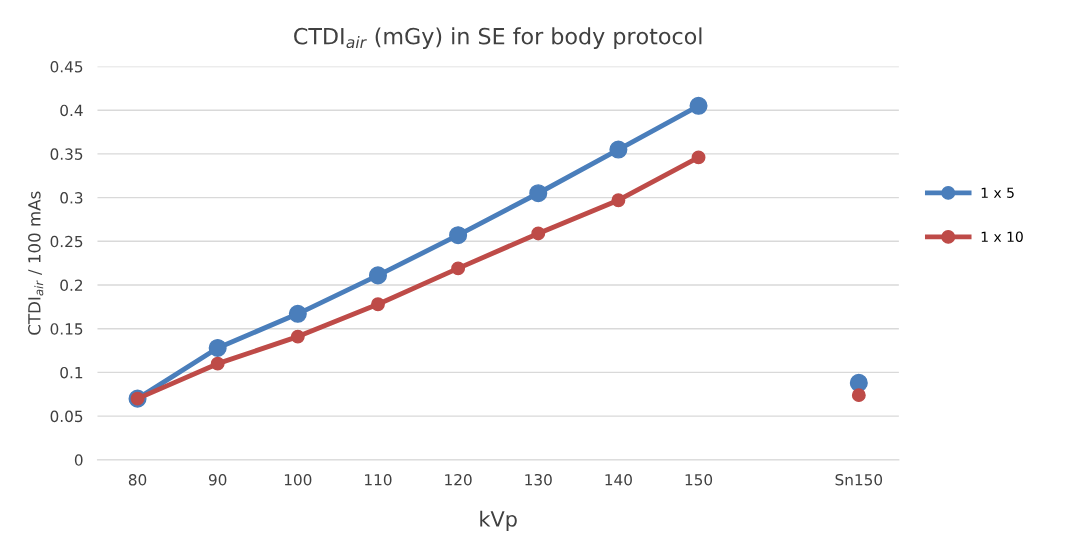 The height and width of the screenshot is (554, 1083). I want to click on y-tick-label: 0.05, so click(66, 416).